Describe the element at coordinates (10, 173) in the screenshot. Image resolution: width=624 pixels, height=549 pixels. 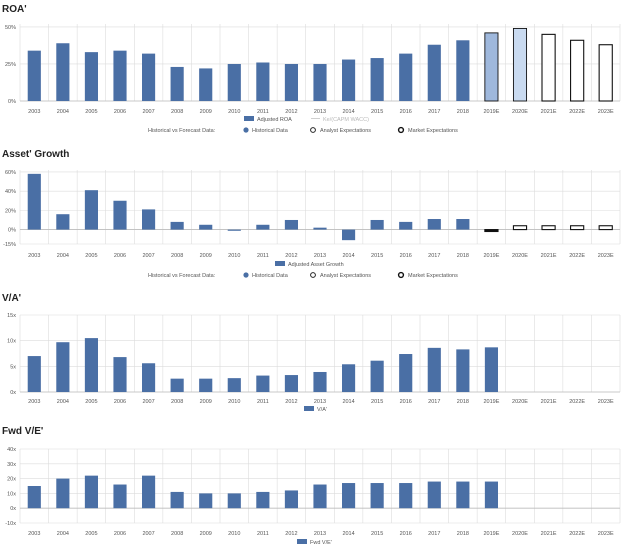
I see `y-tick-label: 60%` at that location.